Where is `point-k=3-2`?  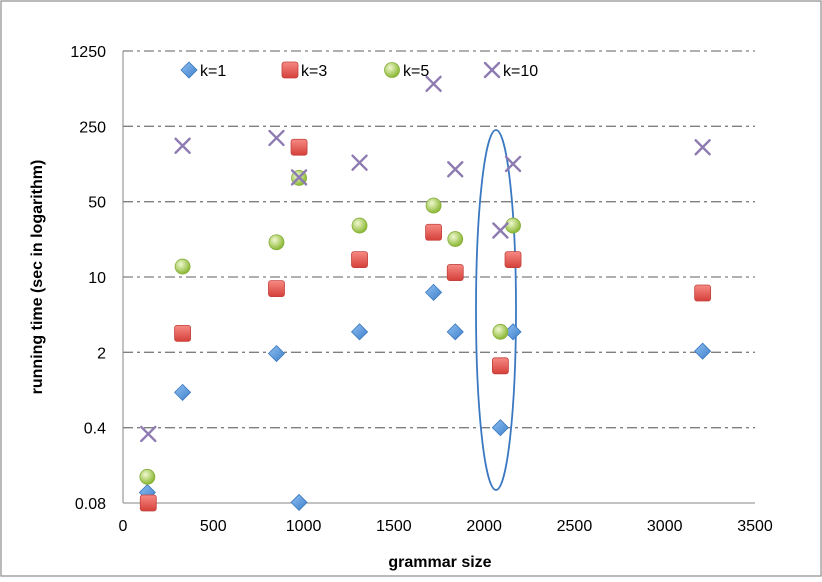 point-k=3-2 is located at coordinates (276, 289).